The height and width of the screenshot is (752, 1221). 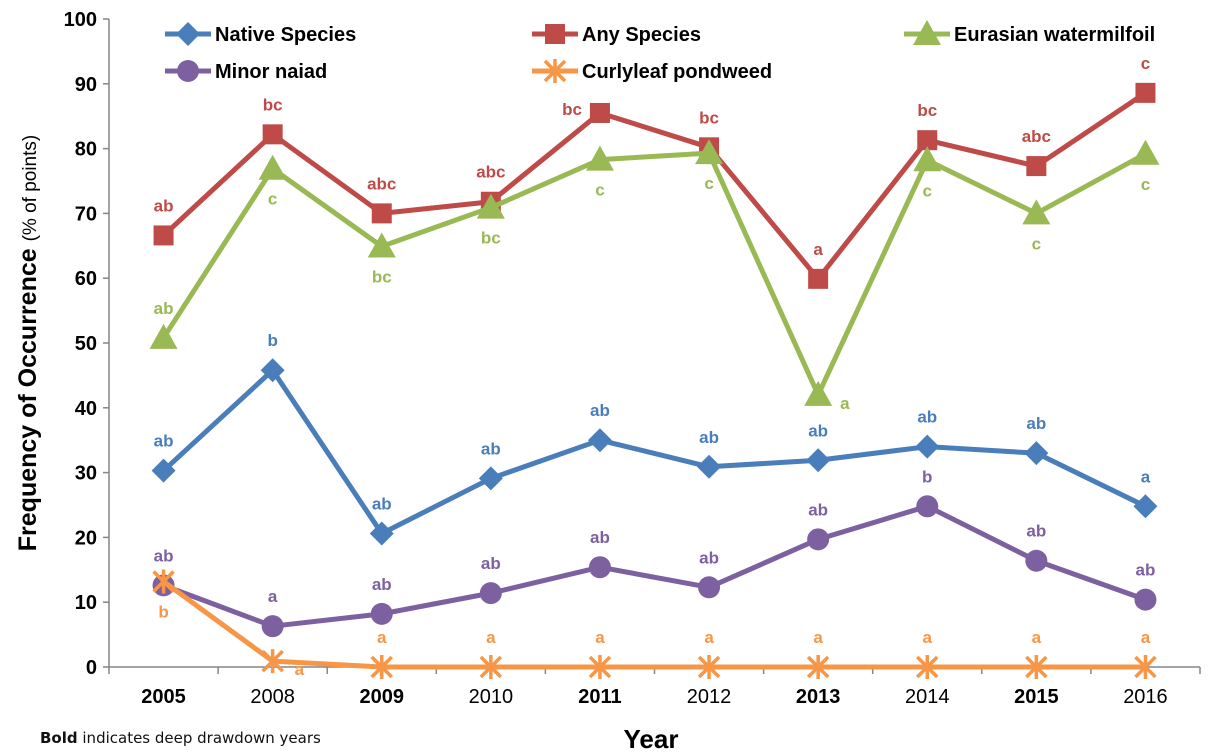 What do you see at coordinates (59, 738) in the screenshot?
I see `footnote-bold: Bold` at bounding box center [59, 738].